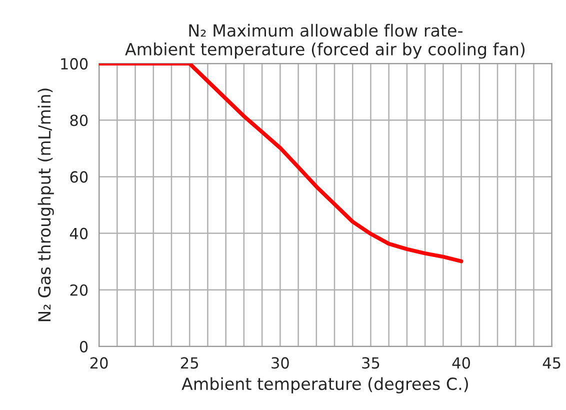  What do you see at coordinates (79, 234) in the screenshot?
I see `y-tick-label: 40` at bounding box center [79, 234].